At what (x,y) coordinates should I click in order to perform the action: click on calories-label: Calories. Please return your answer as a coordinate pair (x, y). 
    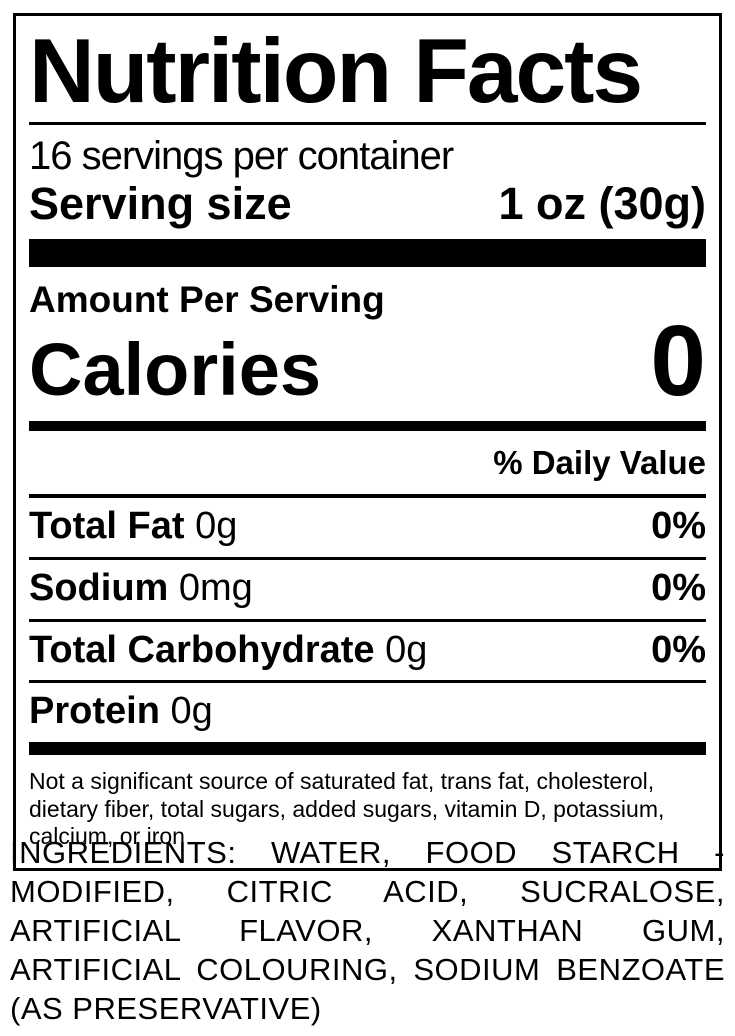
    Looking at the image, I should click on (175, 369).